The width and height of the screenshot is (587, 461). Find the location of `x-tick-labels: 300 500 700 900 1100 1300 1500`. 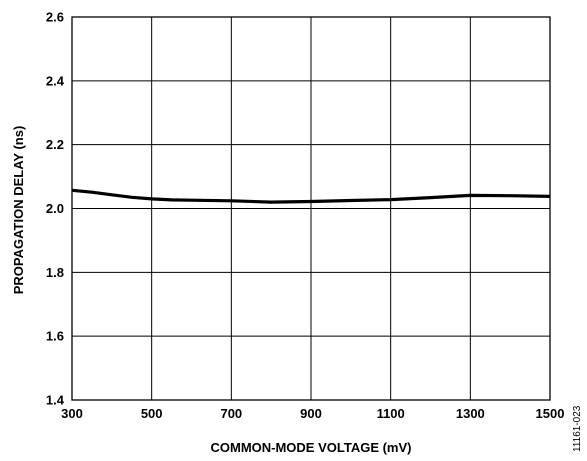

x-tick-labels: 300 500 700 900 1100 1300 1500 is located at coordinates (312, 413).